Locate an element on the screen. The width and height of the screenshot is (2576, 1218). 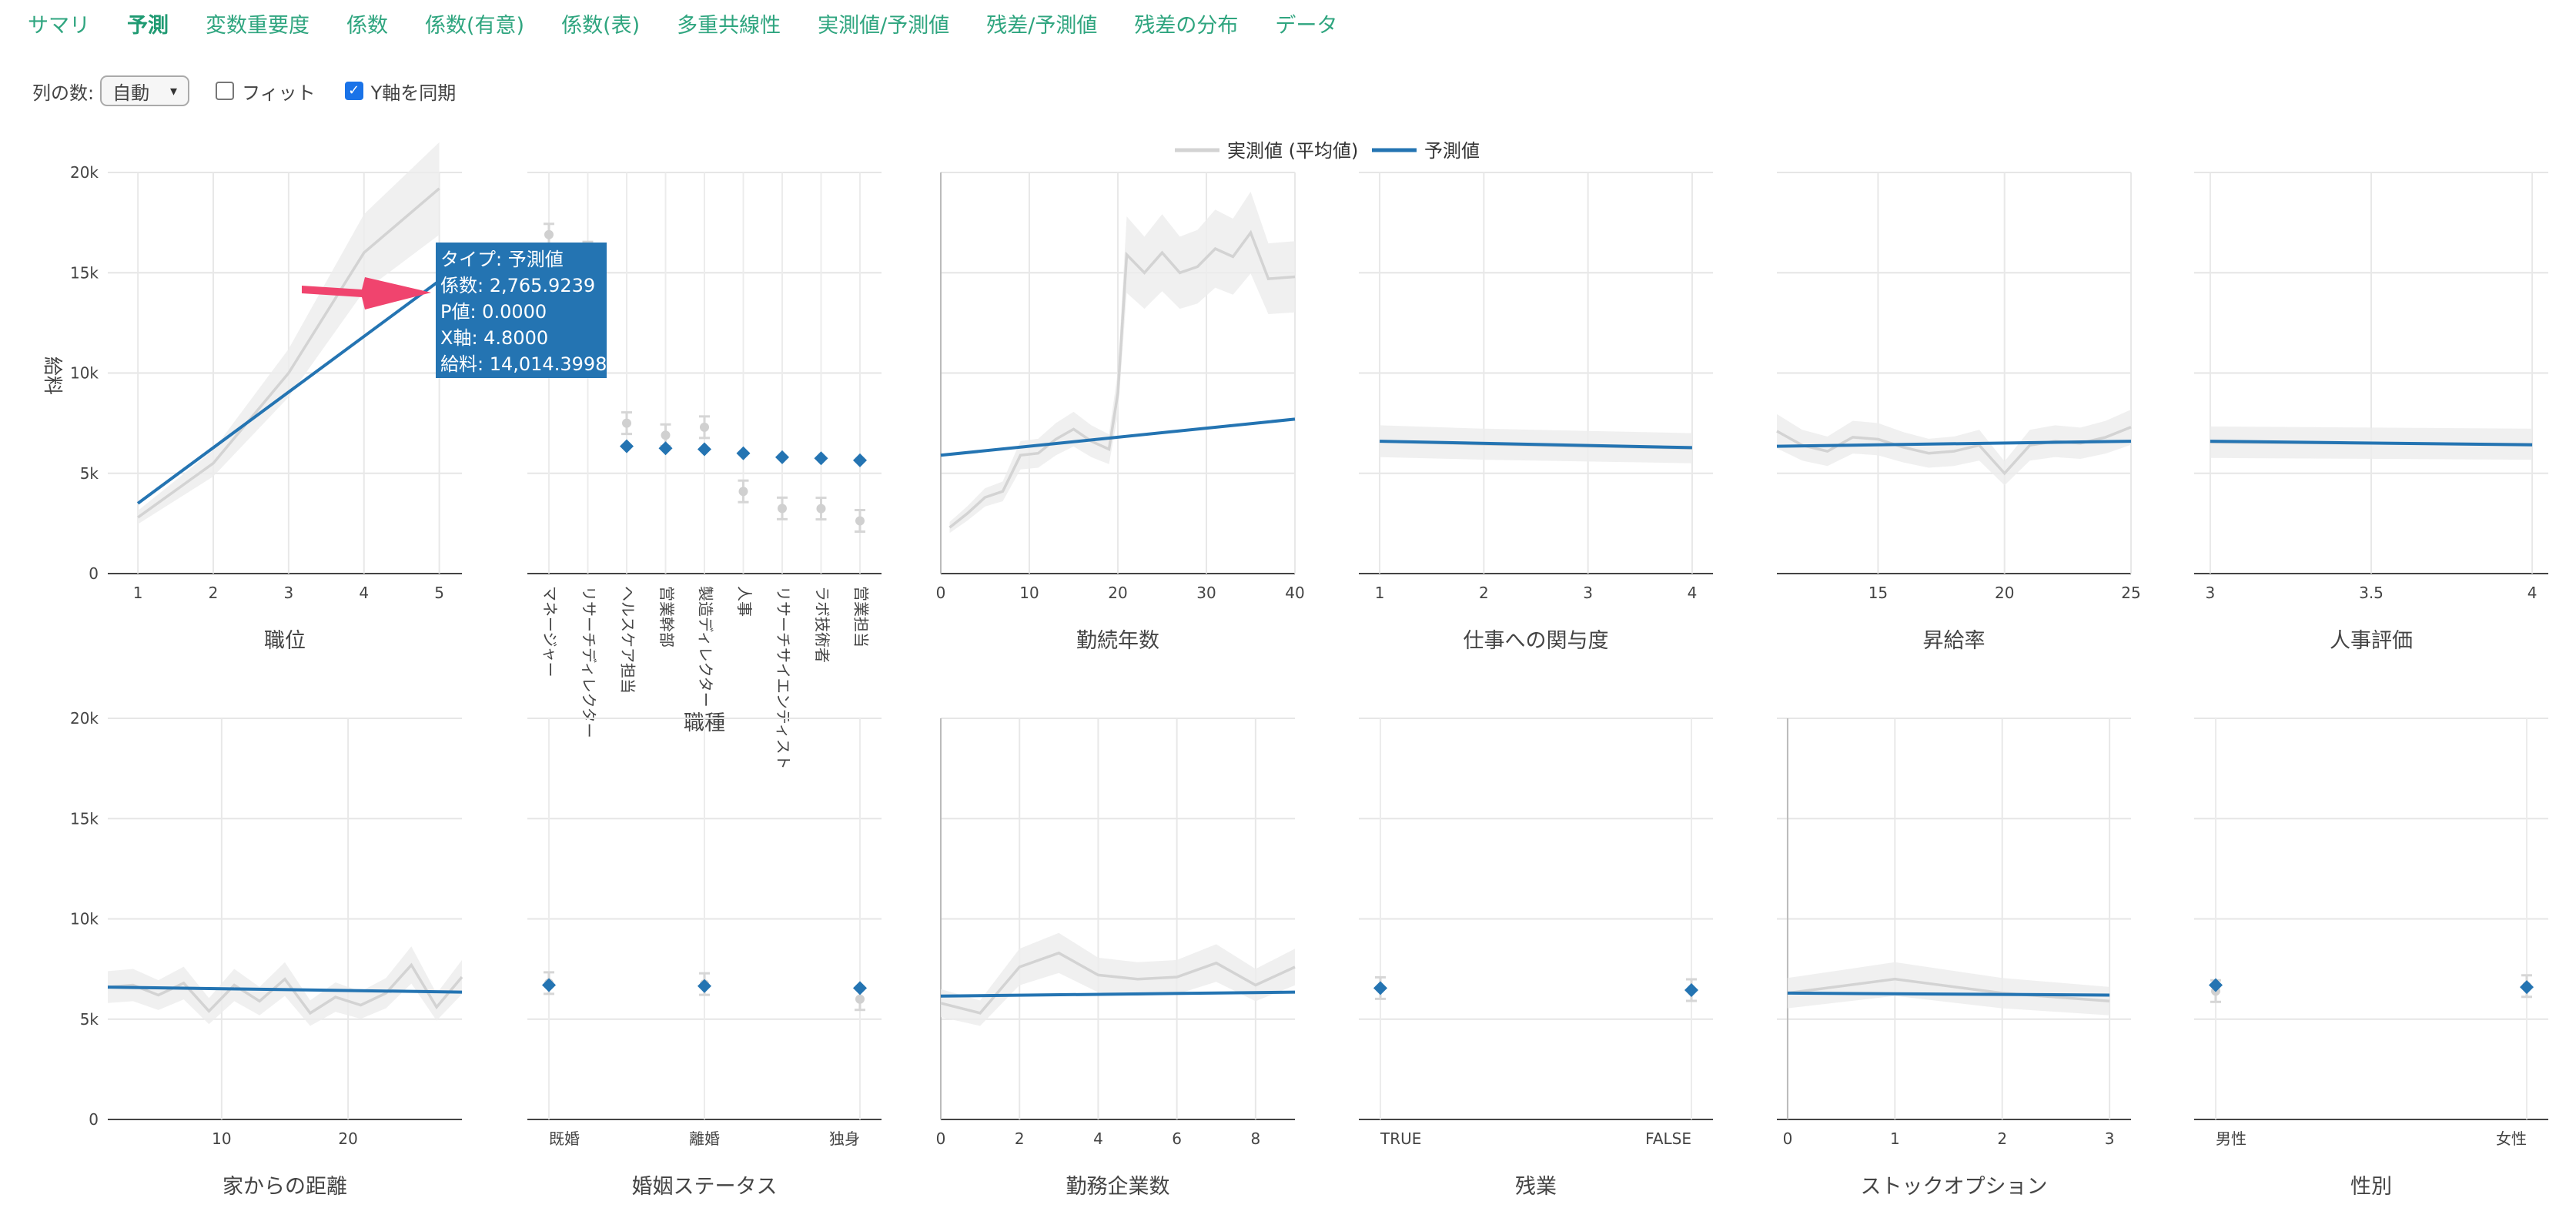
y-tick-label: 0 is located at coordinates (94, 573).